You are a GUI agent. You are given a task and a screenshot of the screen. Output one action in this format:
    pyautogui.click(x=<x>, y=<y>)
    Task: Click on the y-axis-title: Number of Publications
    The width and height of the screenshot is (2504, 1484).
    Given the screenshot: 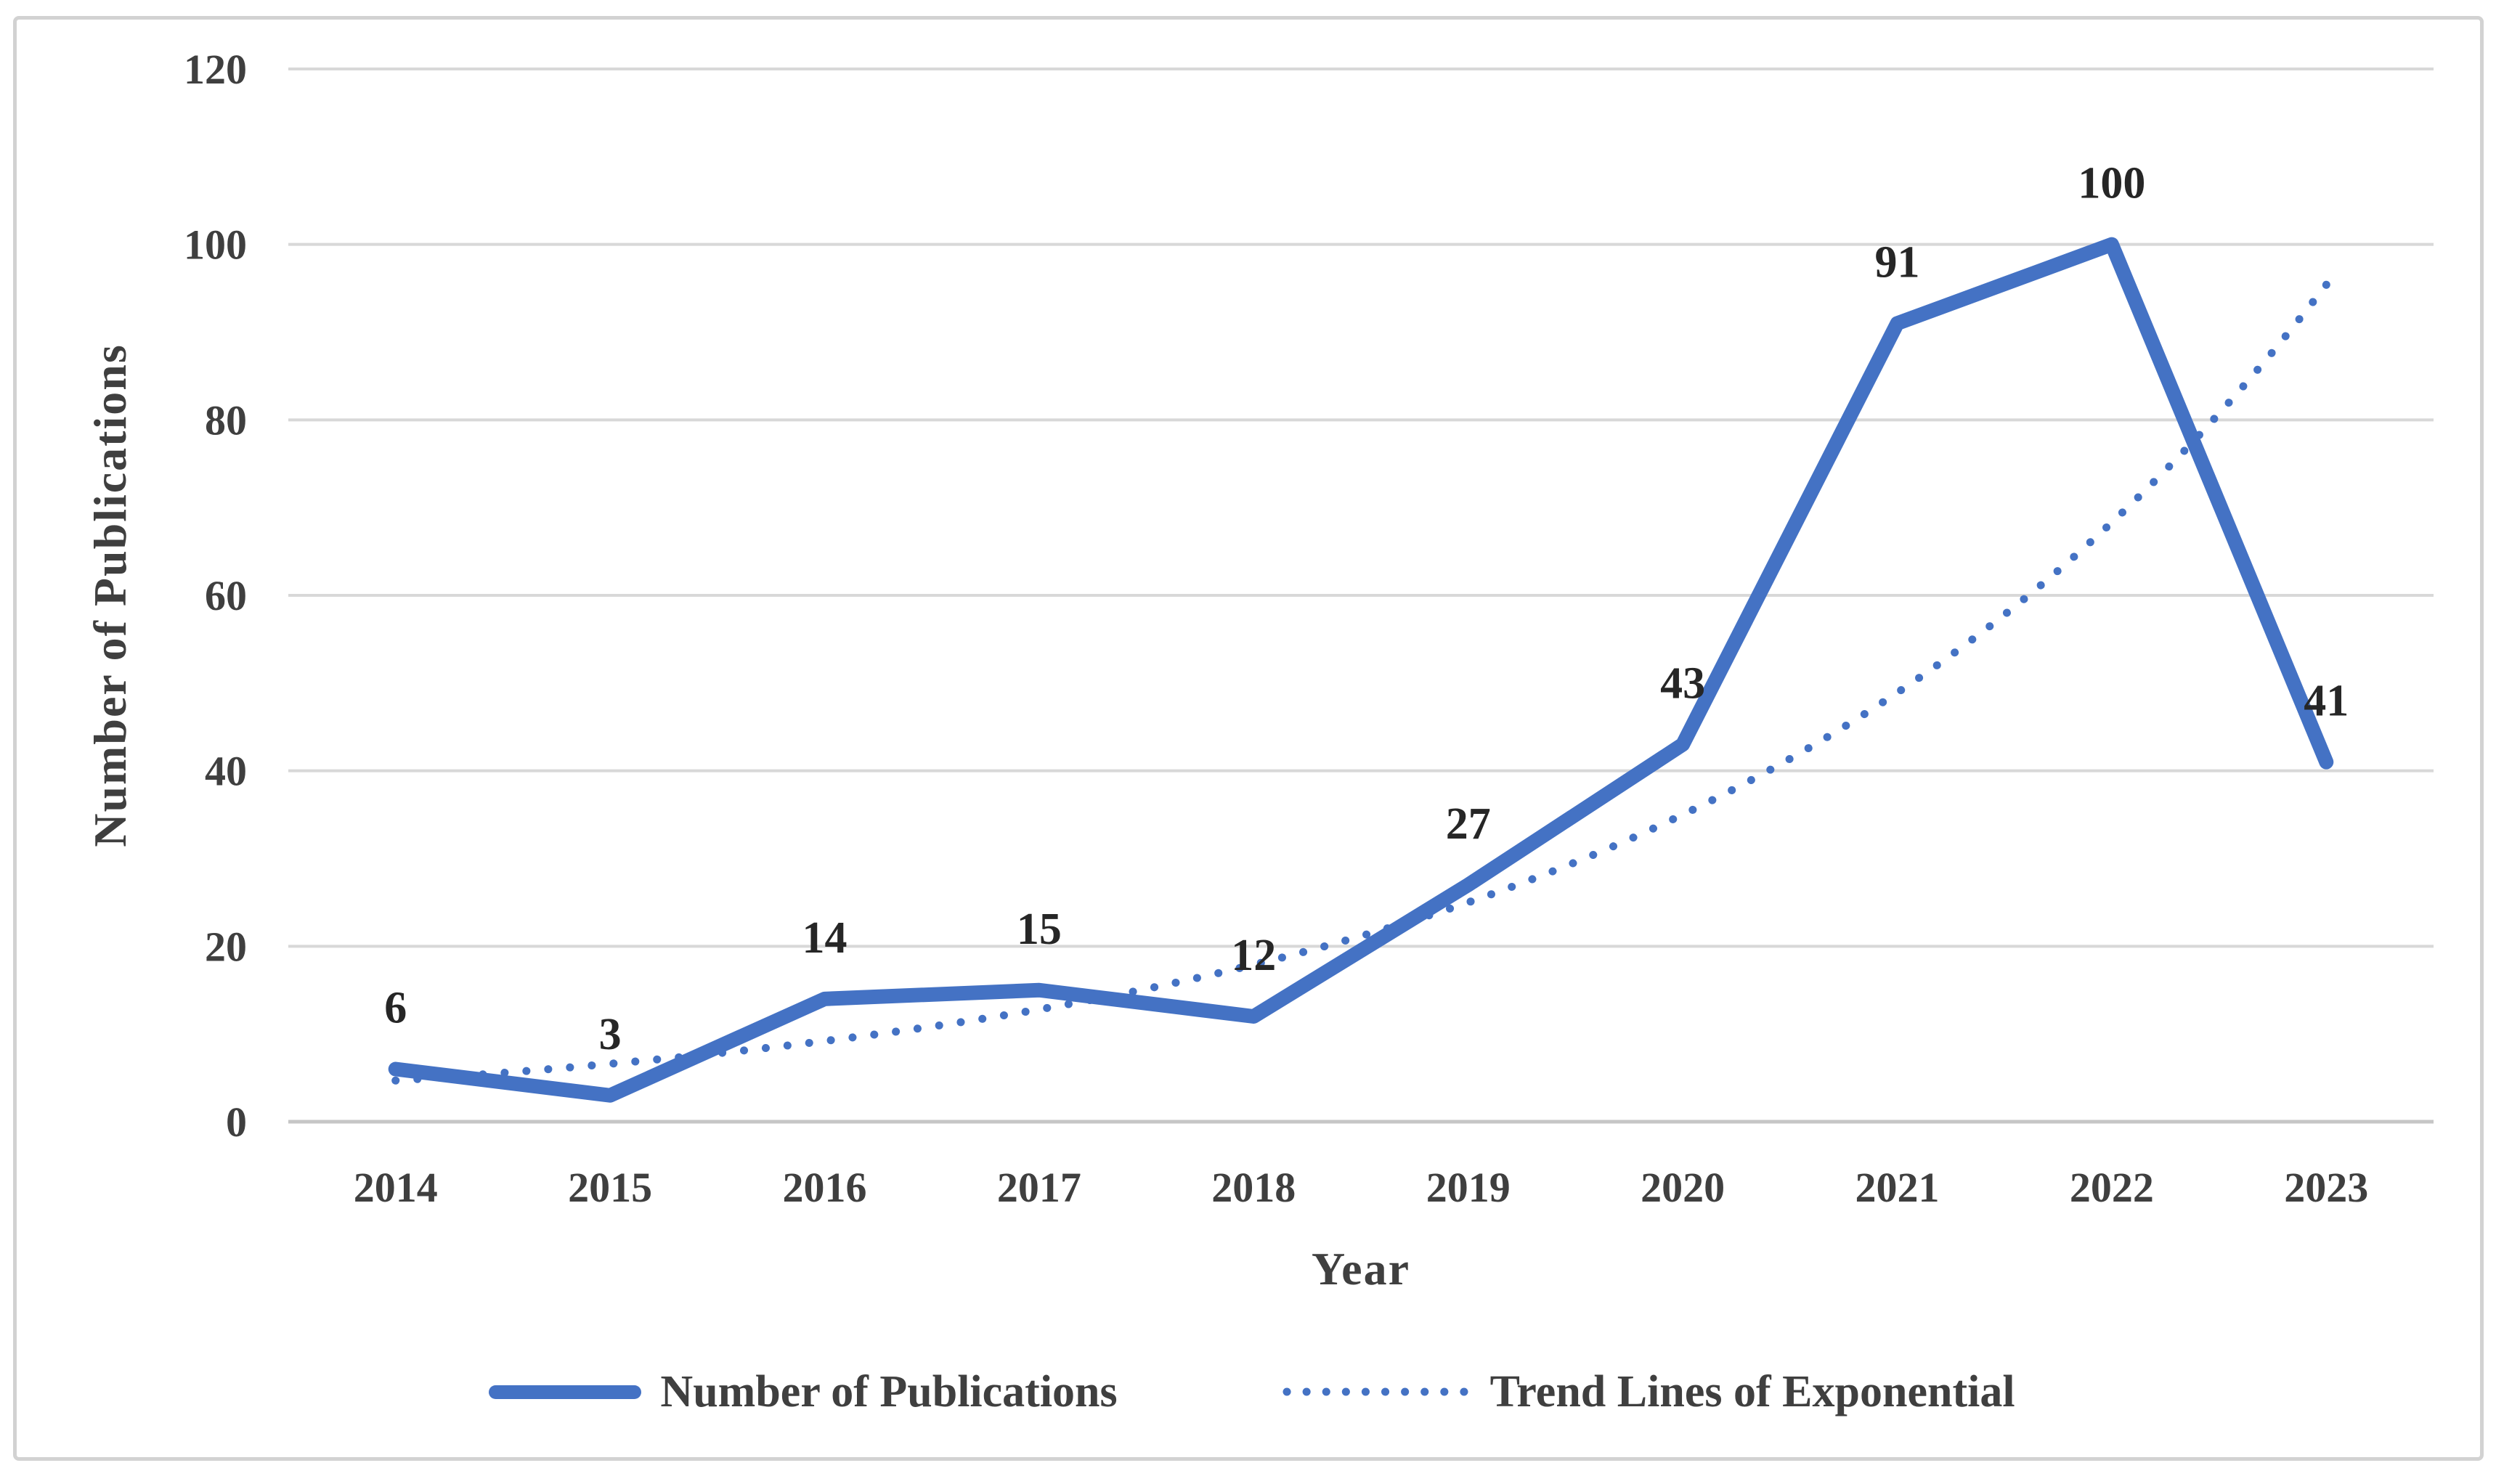 What is the action you would take?
    pyautogui.click(x=110, y=595)
    